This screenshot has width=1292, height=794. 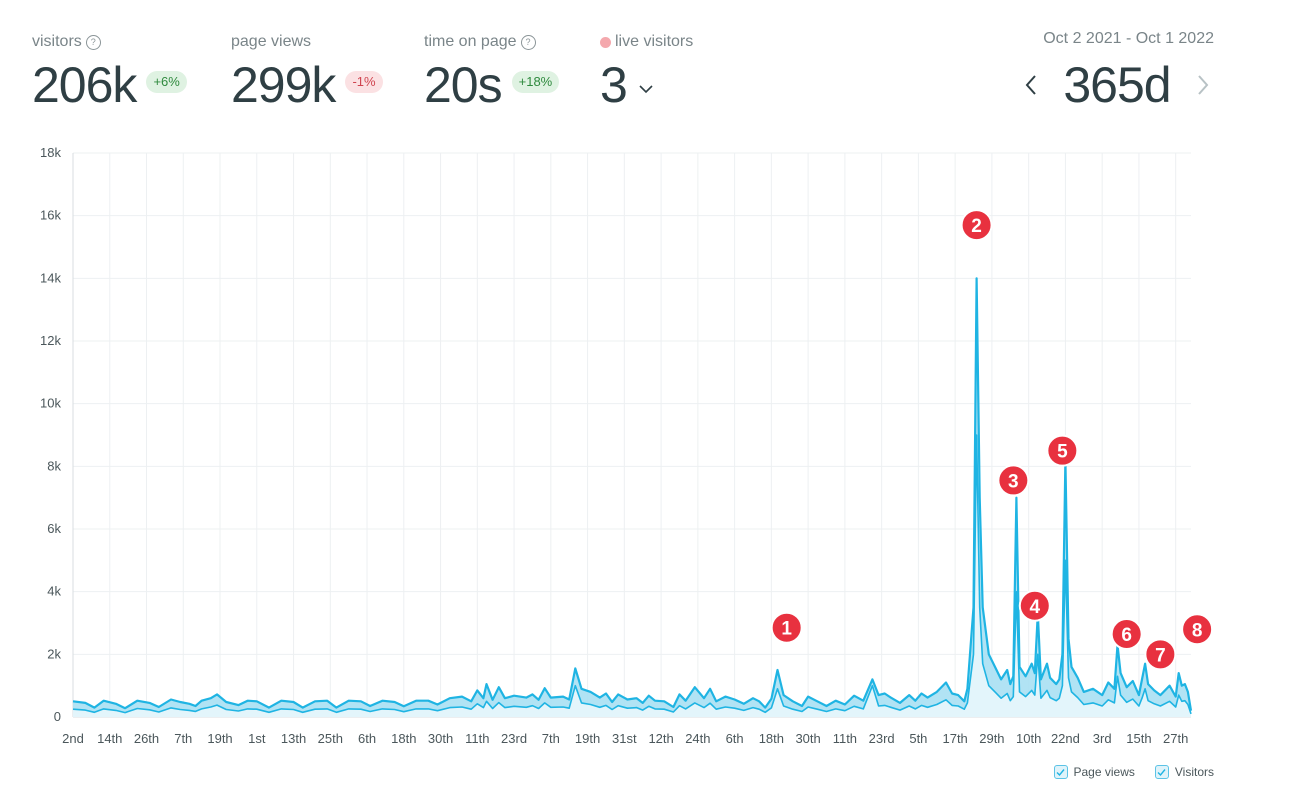 What do you see at coordinates (1194, 772) in the screenshot?
I see `legend-label: Visitors` at bounding box center [1194, 772].